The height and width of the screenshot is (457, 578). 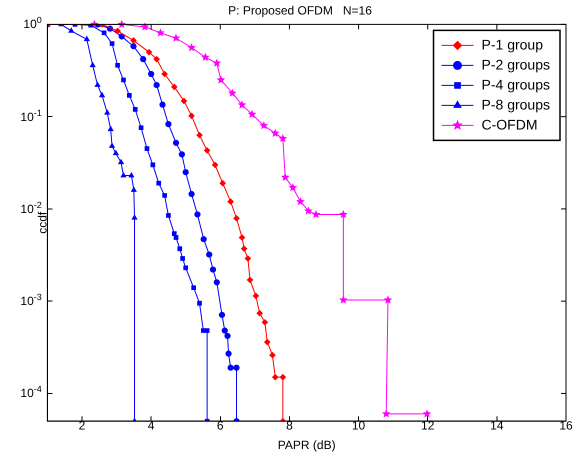 I want to click on legend-label: C-OFDM, so click(x=510, y=124).